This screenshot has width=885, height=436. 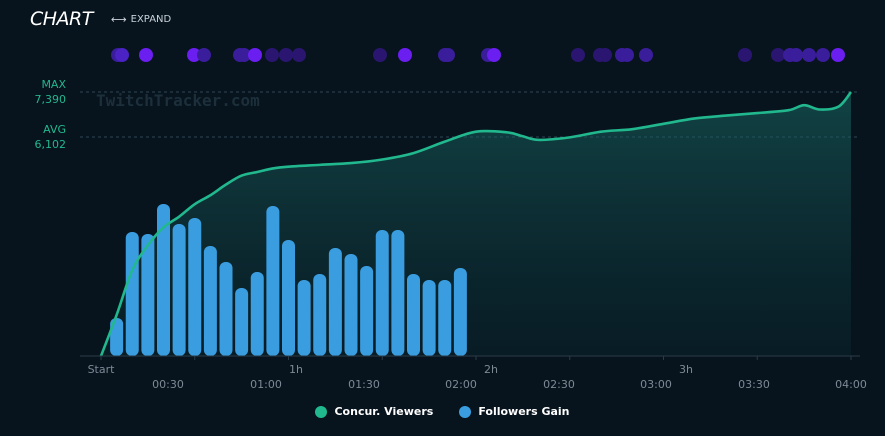 I want to click on x-label-start: Start, so click(x=102, y=369).